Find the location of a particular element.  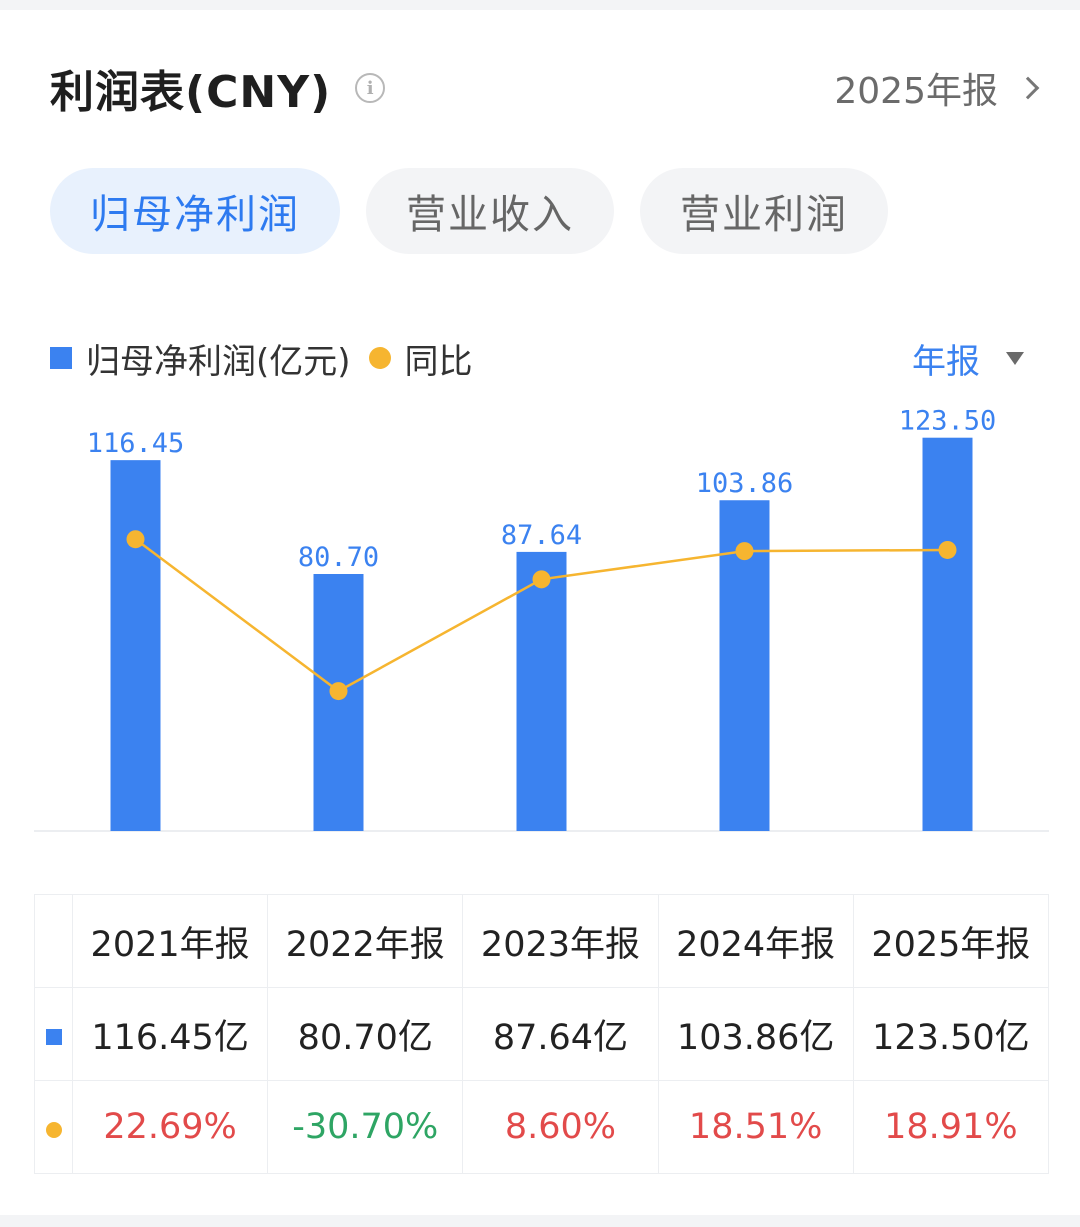

info-icon: i is located at coordinates (370, 88).